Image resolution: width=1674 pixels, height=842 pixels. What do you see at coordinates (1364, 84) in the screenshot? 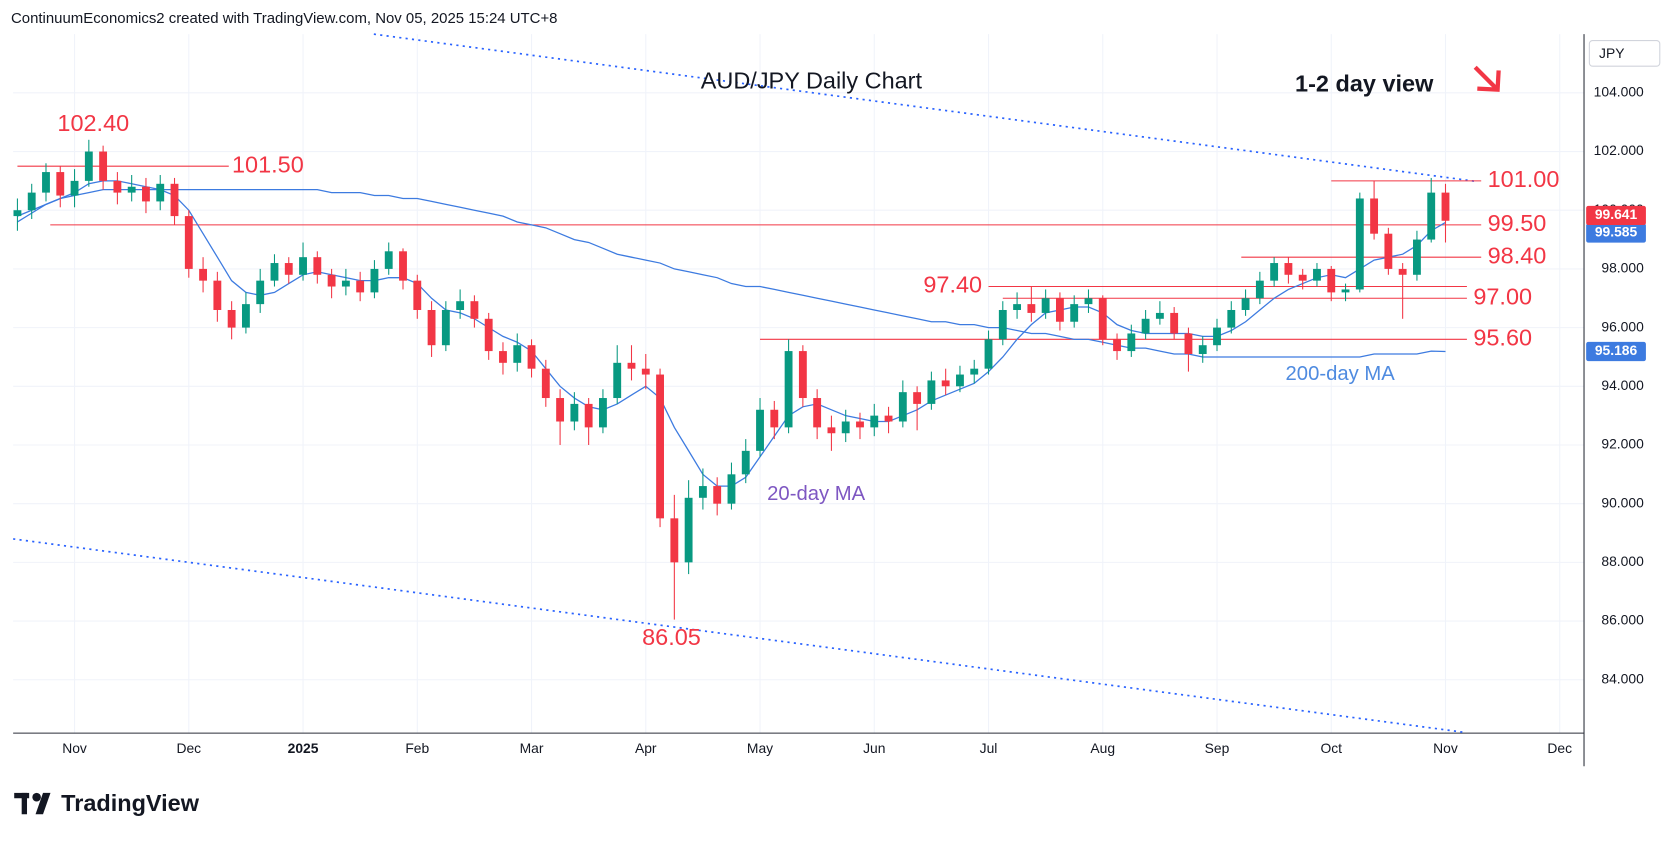
I see `subtitle: 1-2 day view` at bounding box center [1364, 84].